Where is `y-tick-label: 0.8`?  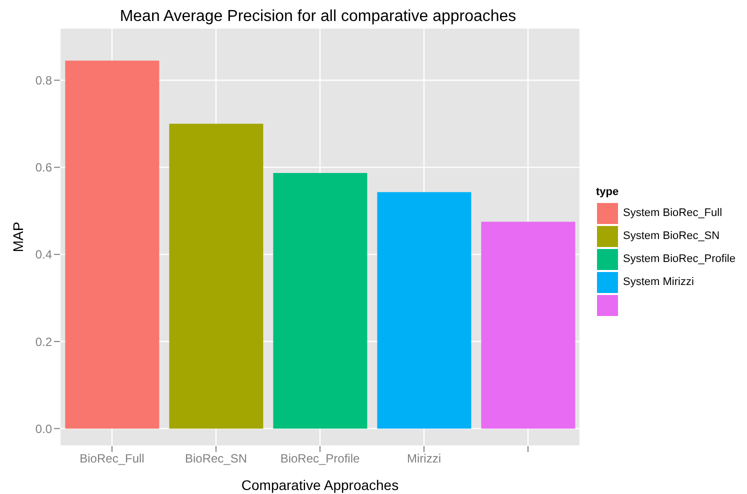
y-tick-label: 0.8 is located at coordinates (43, 81).